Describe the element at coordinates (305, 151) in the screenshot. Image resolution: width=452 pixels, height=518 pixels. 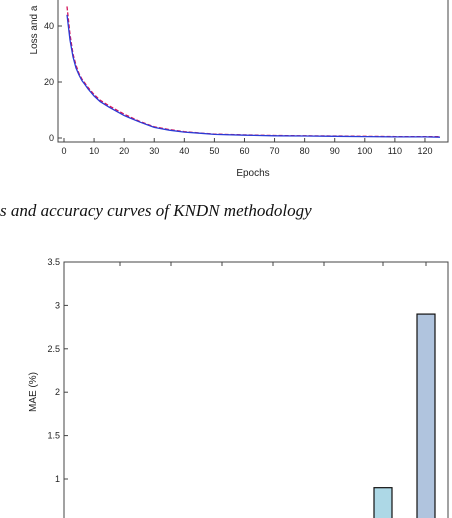
I see `line-chart-x-tick-label: 80` at that location.